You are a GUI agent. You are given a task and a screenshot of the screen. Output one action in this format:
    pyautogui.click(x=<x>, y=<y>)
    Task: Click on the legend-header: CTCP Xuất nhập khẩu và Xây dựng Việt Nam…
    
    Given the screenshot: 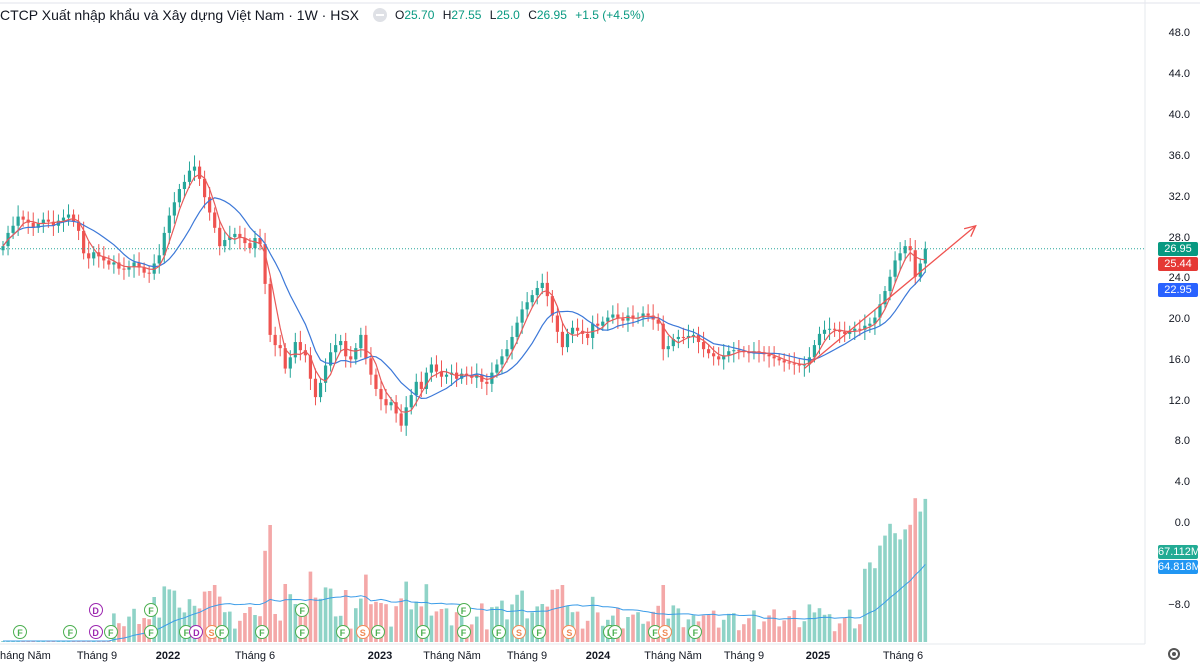 What is the action you would take?
    pyautogui.click(x=322, y=15)
    